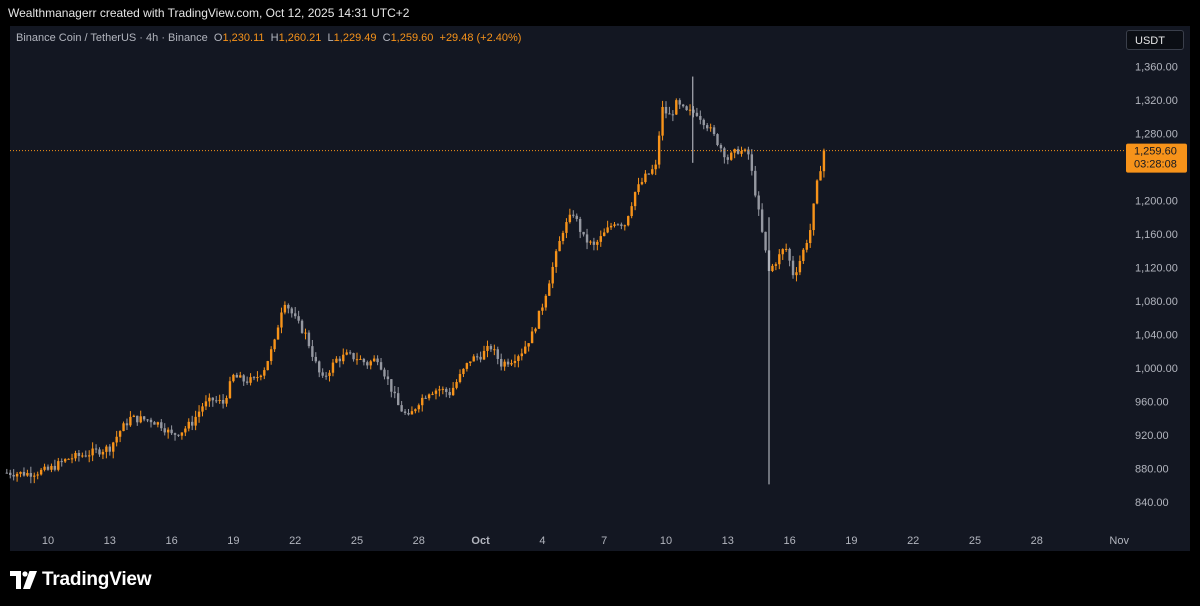 The width and height of the screenshot is (1200, 606). I want to click on tradingview-logo: TradingView, so click(81, 580).